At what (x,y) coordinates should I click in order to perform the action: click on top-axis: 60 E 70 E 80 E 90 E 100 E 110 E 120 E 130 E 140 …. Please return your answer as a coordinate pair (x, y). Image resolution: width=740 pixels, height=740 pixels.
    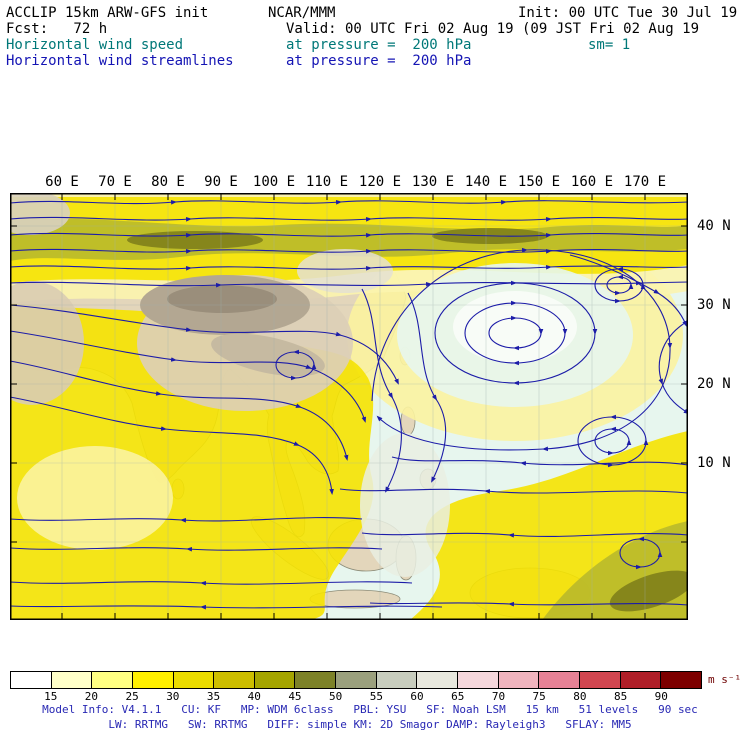
    Looking at the image, I should click on (349, 182).